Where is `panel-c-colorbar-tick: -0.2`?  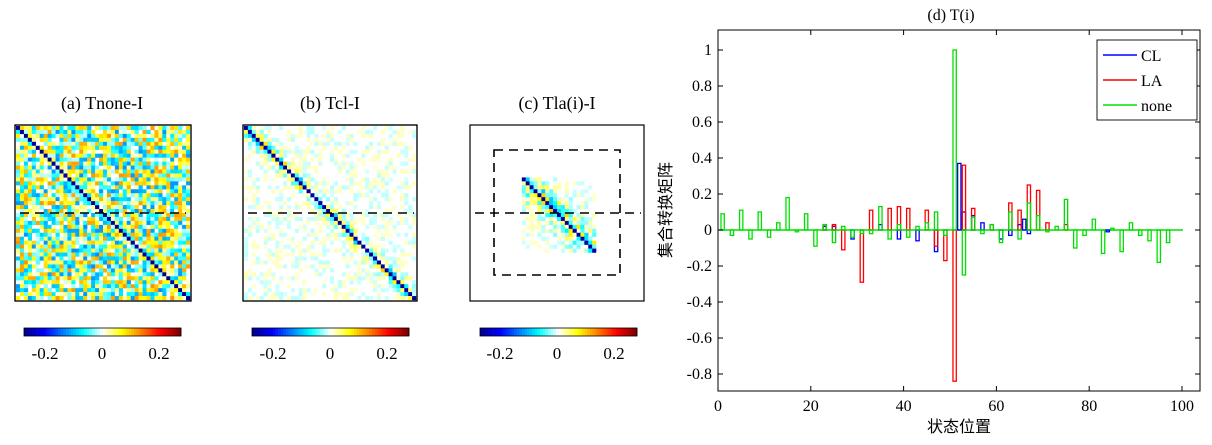 panel-c-colorbar-tick: -0.2 is located at coordinates (500, 353).